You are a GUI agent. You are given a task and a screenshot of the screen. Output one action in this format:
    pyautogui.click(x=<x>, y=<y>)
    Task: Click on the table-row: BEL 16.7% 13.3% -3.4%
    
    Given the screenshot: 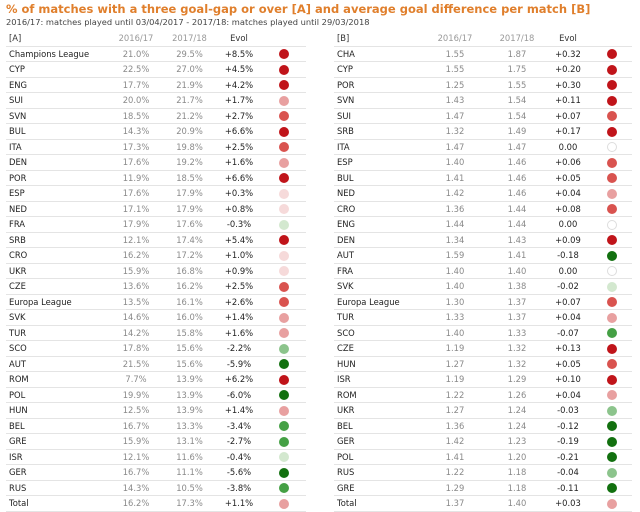 What is the action you would take?
    pyautogui.click(x=156, y=426)
    